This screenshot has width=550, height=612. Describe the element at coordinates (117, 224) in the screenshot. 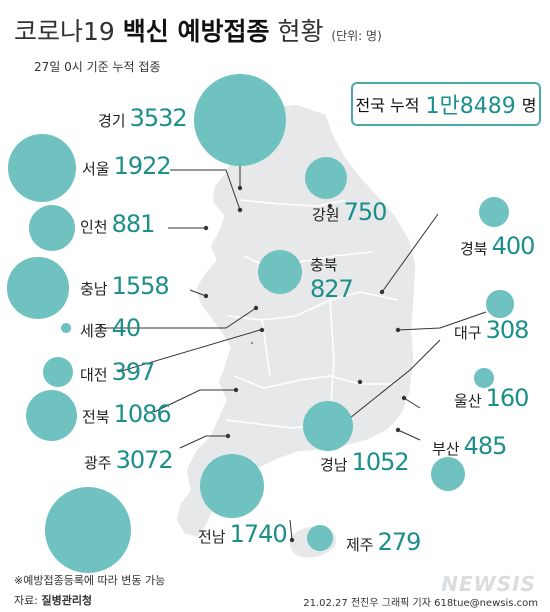

I see `label-incheon: 인천 881` at that location.